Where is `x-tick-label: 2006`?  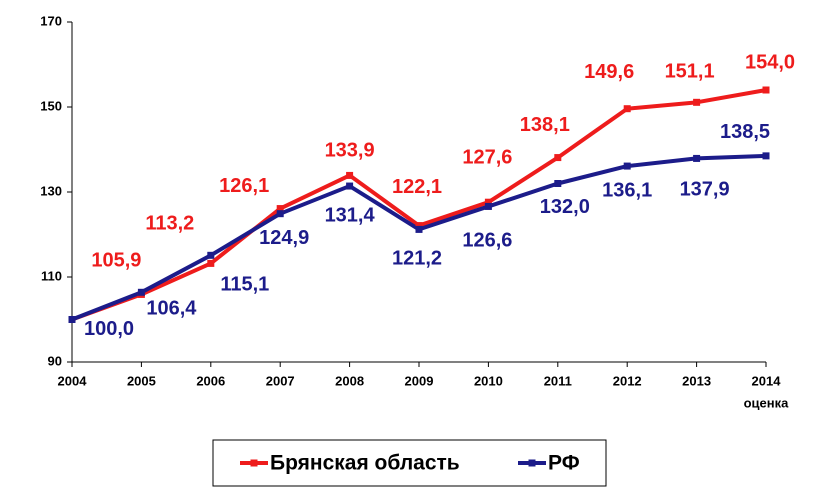
x-tick-label: 2006 is located at coordinates (210, 380).